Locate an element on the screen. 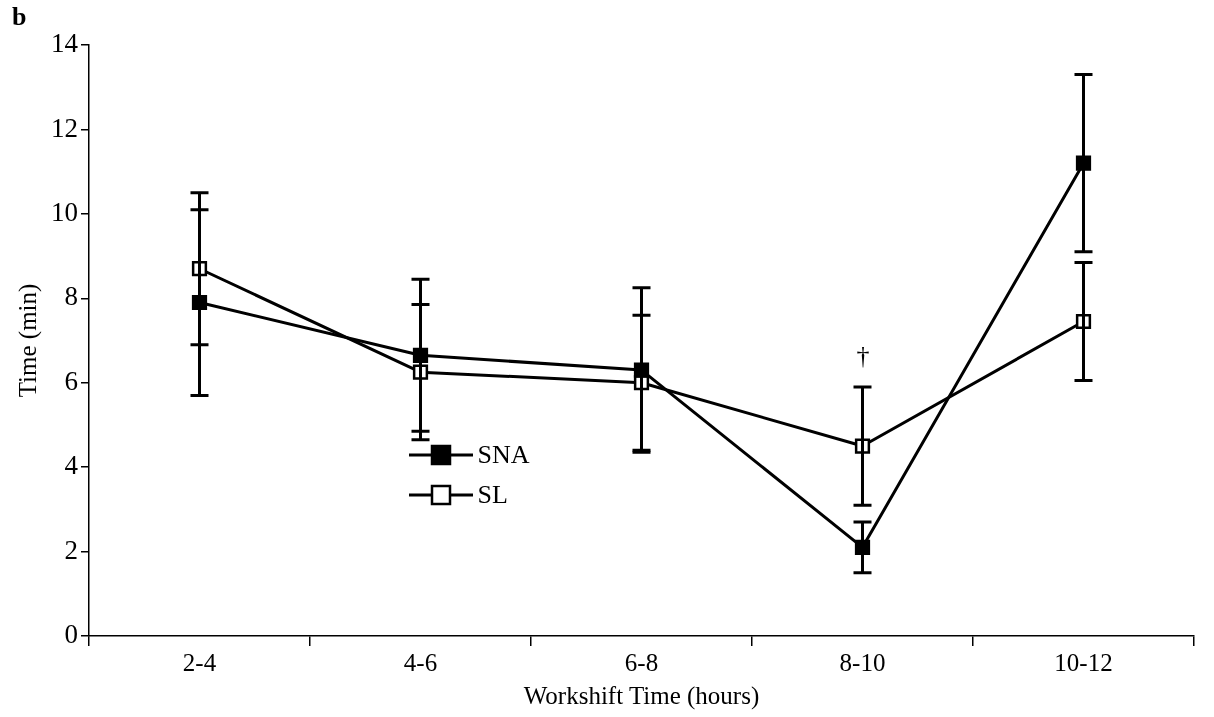  y-tick-label: 2 is located at coordinates (71, 549).